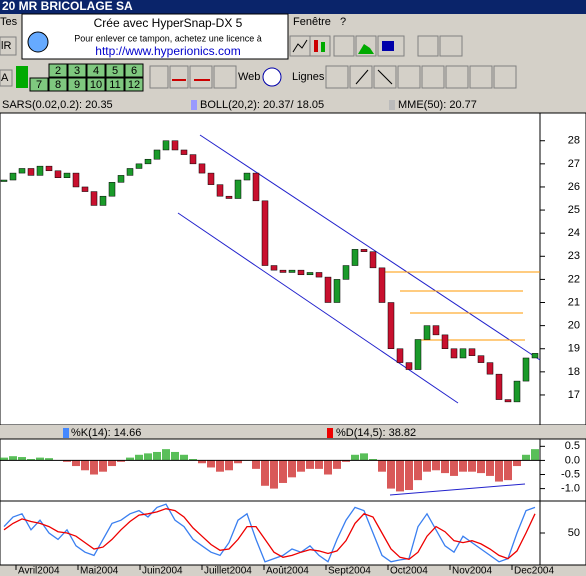 This screenshot has width=586, height=576. What do you see at coordinates (106, 433) in the screenshot?
I see `indicator-label: %K(14): 14.66` at bounding box center [106, 433].